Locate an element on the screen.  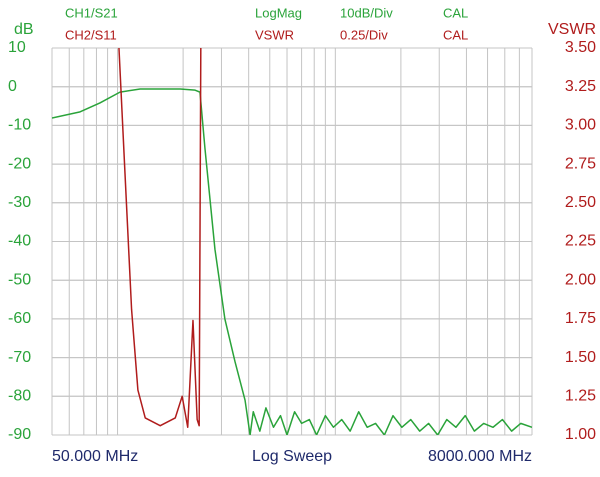
y-tick-label: -40 is located at coordinates (19, 241).